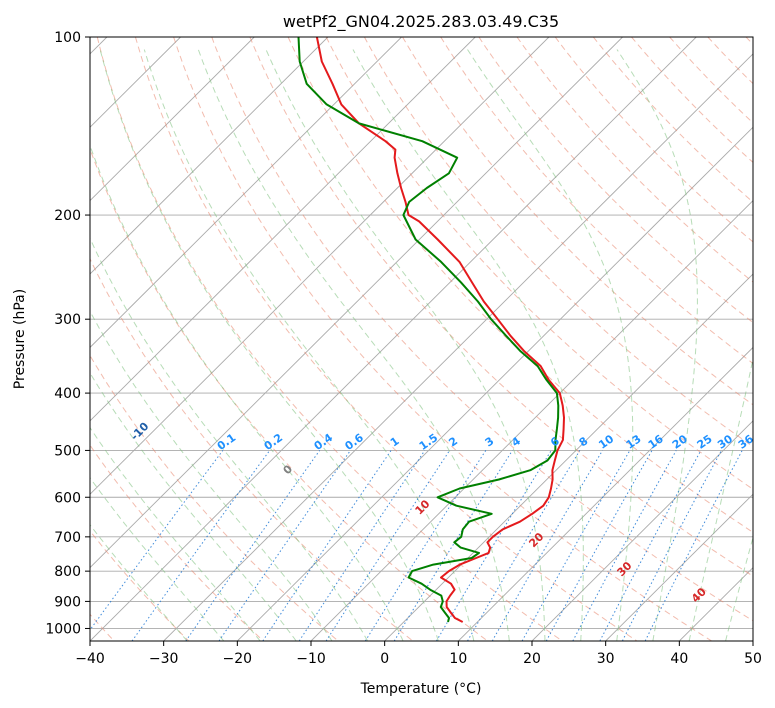 The image size is (775, 708). Describe the element at coordinates (532, 659) in the screenshot. I see `x-tick-label: 20` at that location.